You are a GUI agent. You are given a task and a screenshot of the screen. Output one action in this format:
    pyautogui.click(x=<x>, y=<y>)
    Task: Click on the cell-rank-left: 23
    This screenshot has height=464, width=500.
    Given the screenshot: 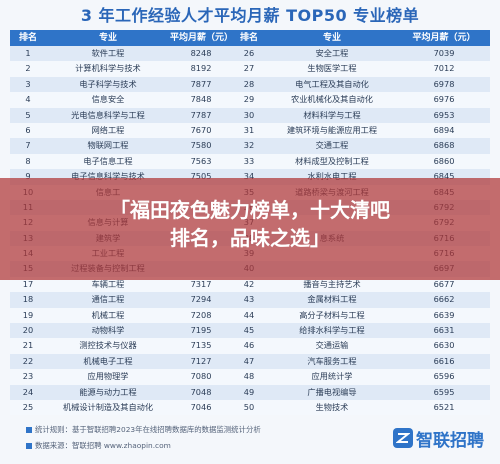 What is the action you would take?
    pyautogui.click(x=28, y=376)
    